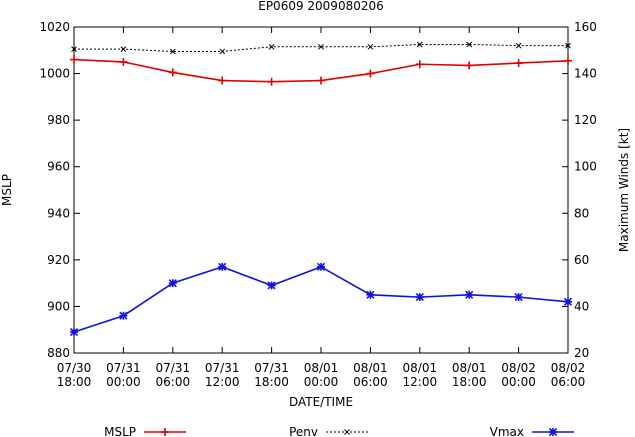 Image resolution: width=635 pixels, height=437 pixels. What do you see at coordinates (303, 431) in the screenshot?
I see `legend-label-penv: Penv` at bounding box center [303, 431].